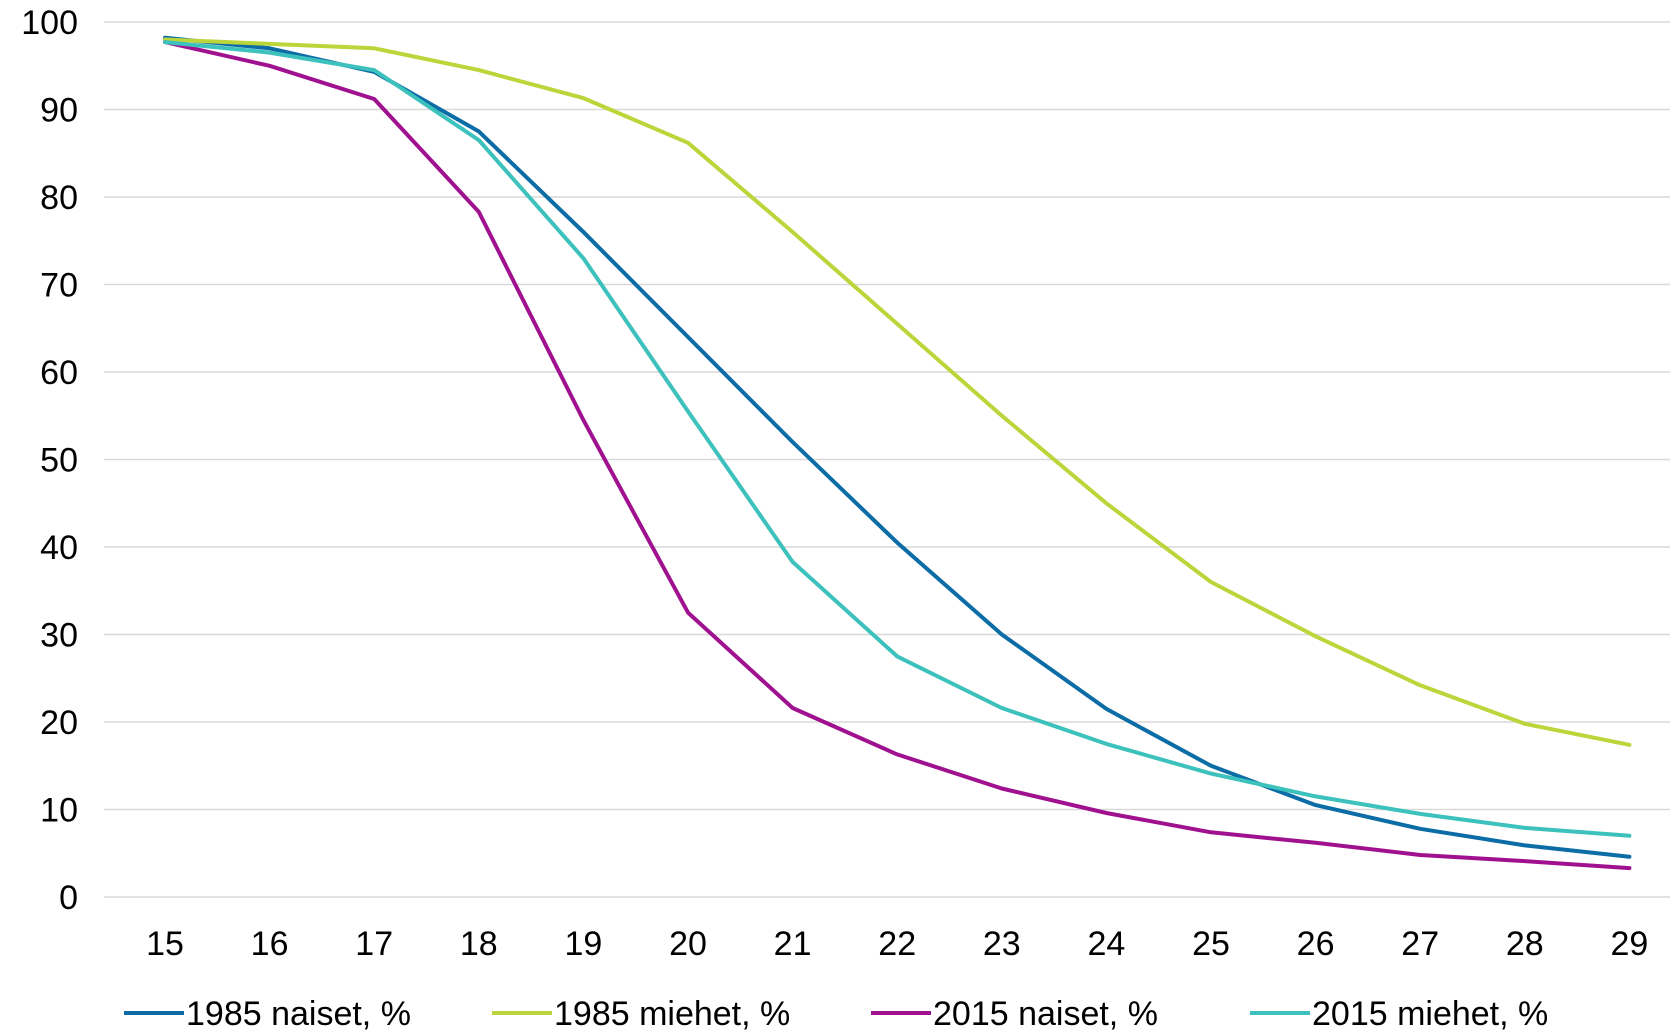 Image resolution: width=1670 pixels, height=1033 pixels. What do you see at coordinates (298, 1014) in the screenshot?
I see `legend-label: 1985 naiset, %` at bounding box center [298, 1014].